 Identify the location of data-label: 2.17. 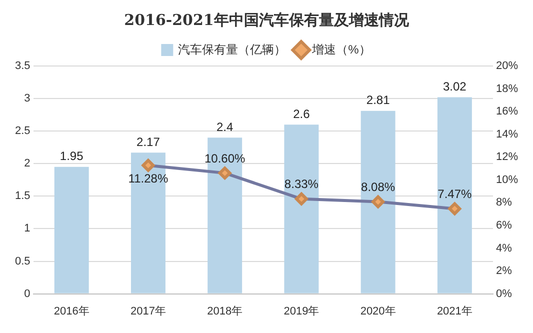
(148, 141).